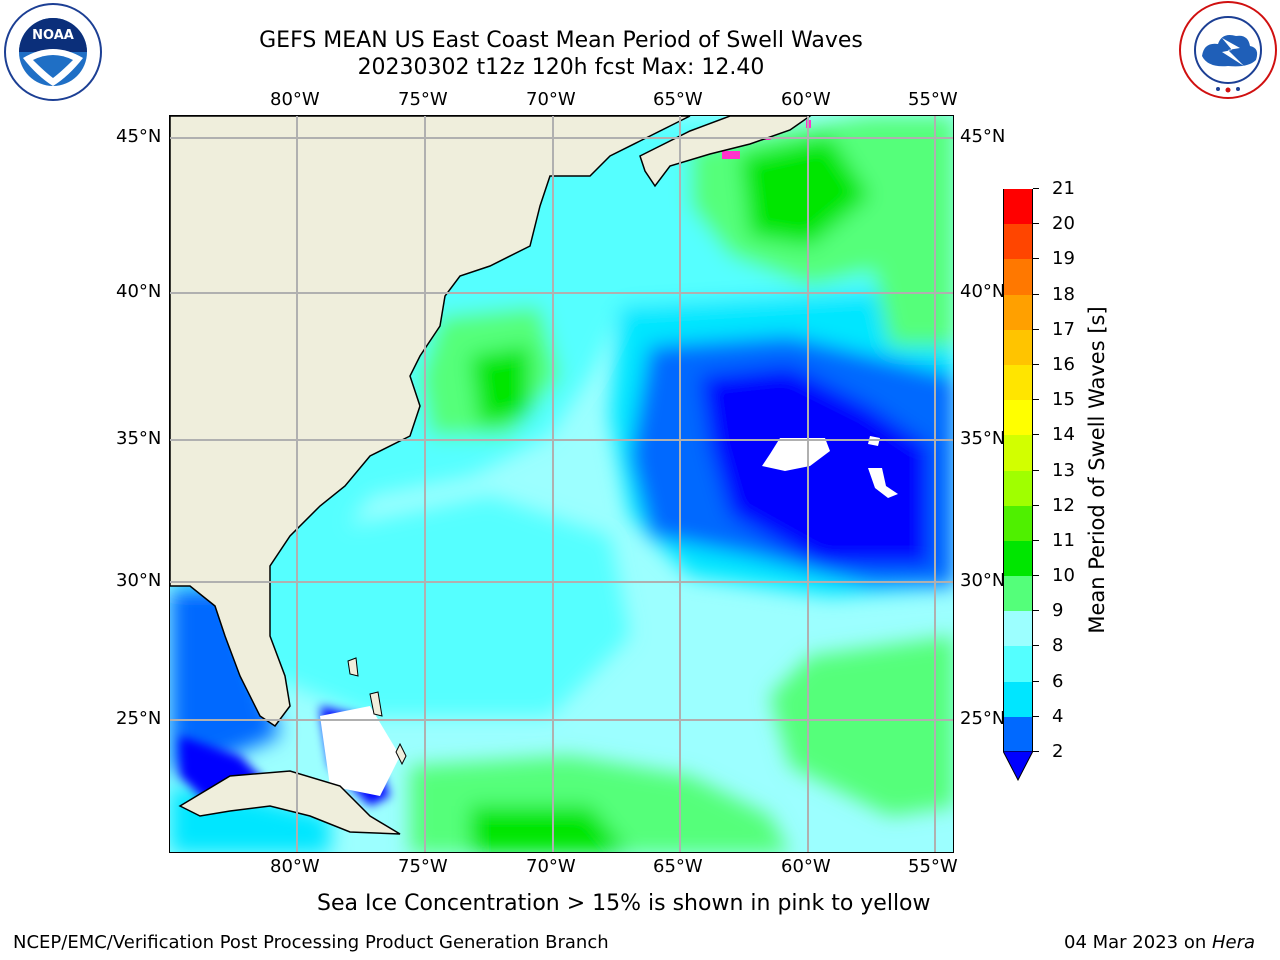 Image resolution: width=1280 pixels, height=960 pixels. What do you see at coordinates (678, 99) in the screenshot?
I see `lon-label-top: 65°W` at bounding box center [678, 99].